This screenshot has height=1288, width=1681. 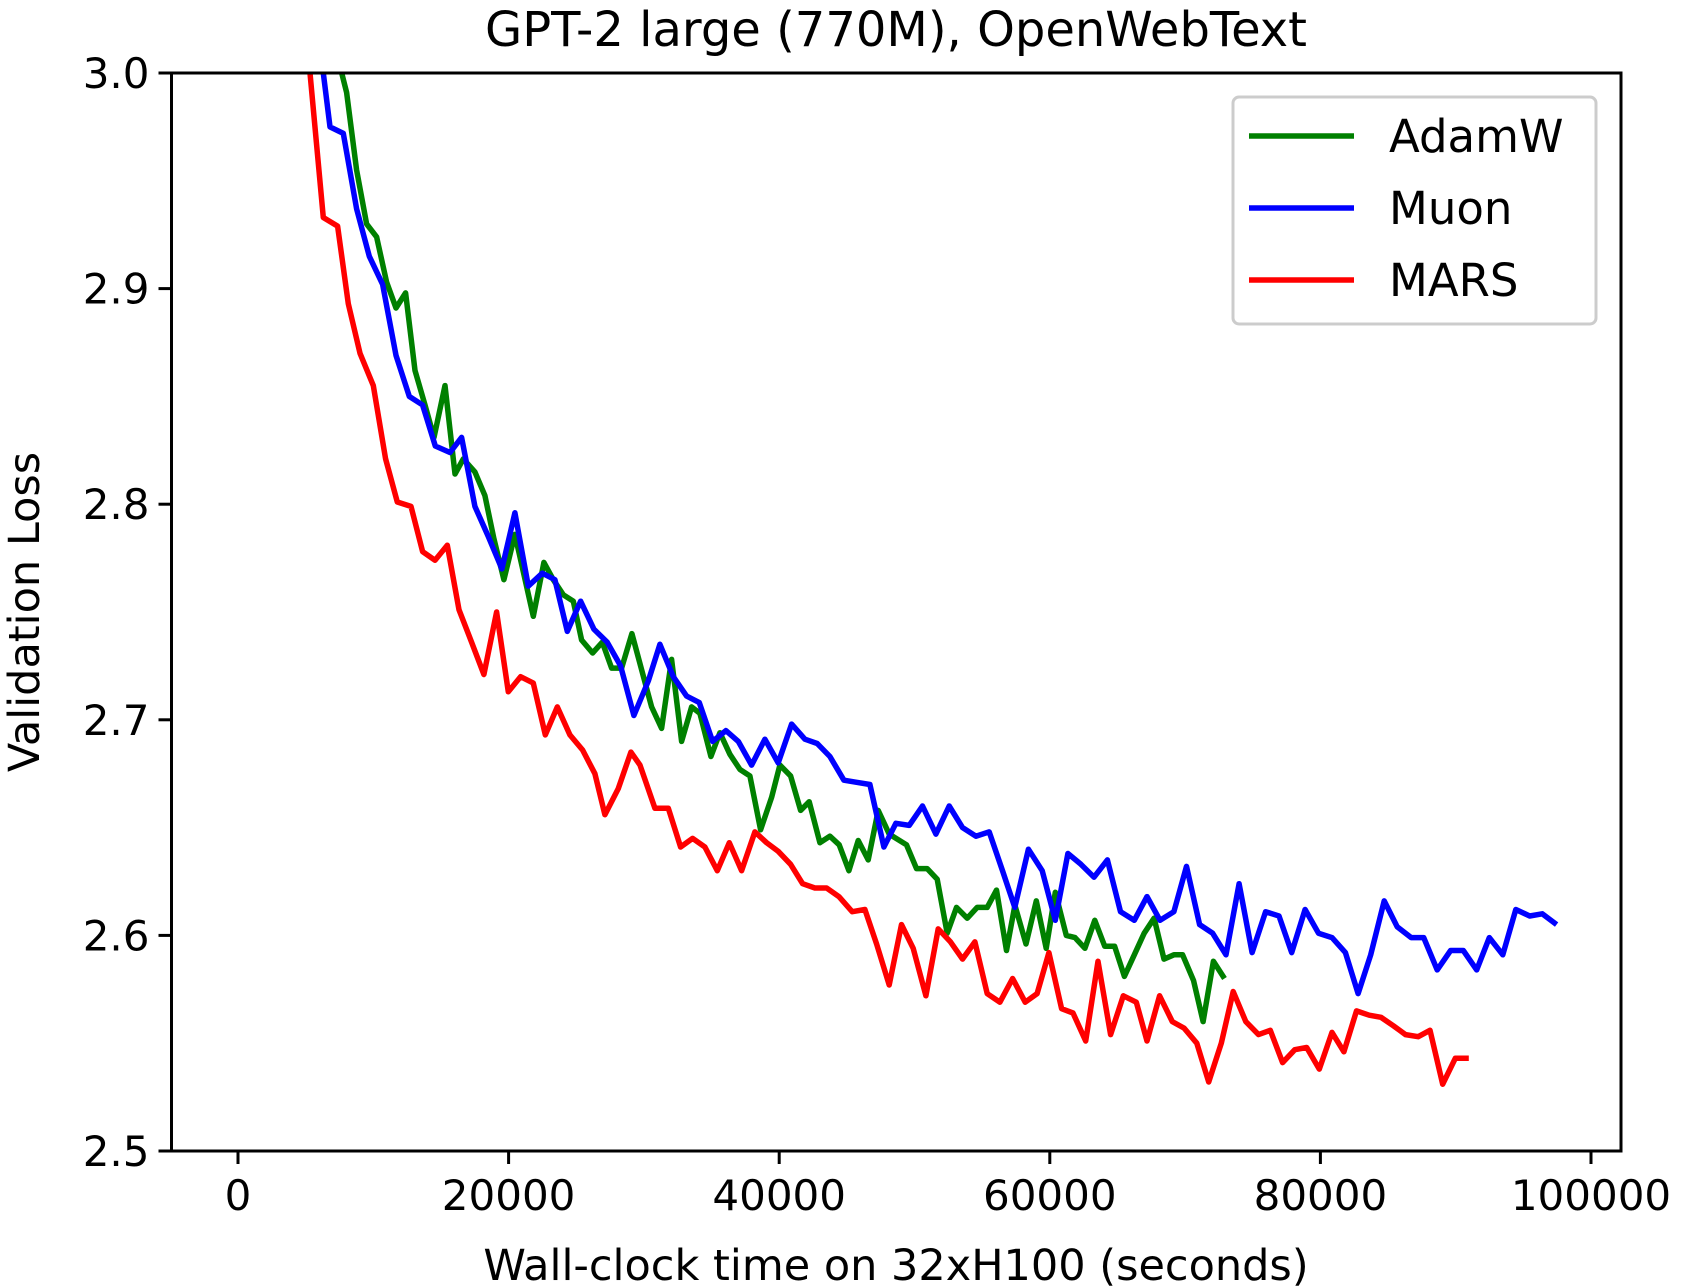 What do you see at coordinates (1591, 1195) in the screenshot?
I see `x-tick-label: 100000` at bounding box center [1591, 1195].